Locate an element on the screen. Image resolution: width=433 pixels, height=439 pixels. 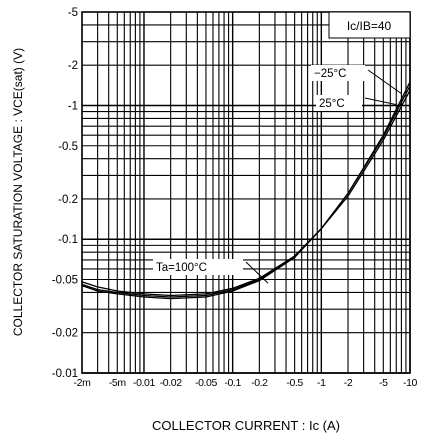
x-tick-label: -0.05 is located at coordinates (206, 383).